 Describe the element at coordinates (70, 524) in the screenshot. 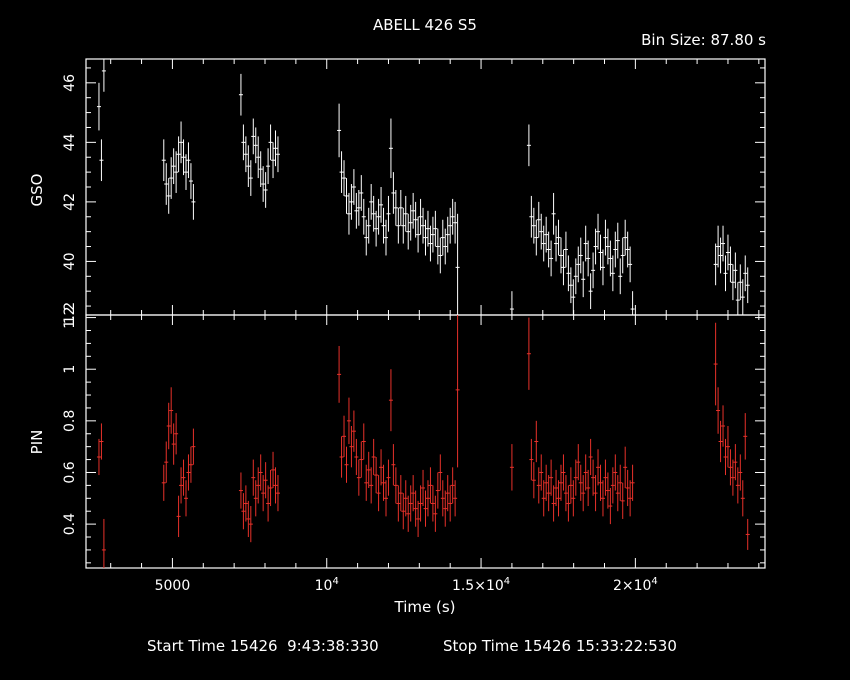

I see `y-tick-label: 0.4` at that location.